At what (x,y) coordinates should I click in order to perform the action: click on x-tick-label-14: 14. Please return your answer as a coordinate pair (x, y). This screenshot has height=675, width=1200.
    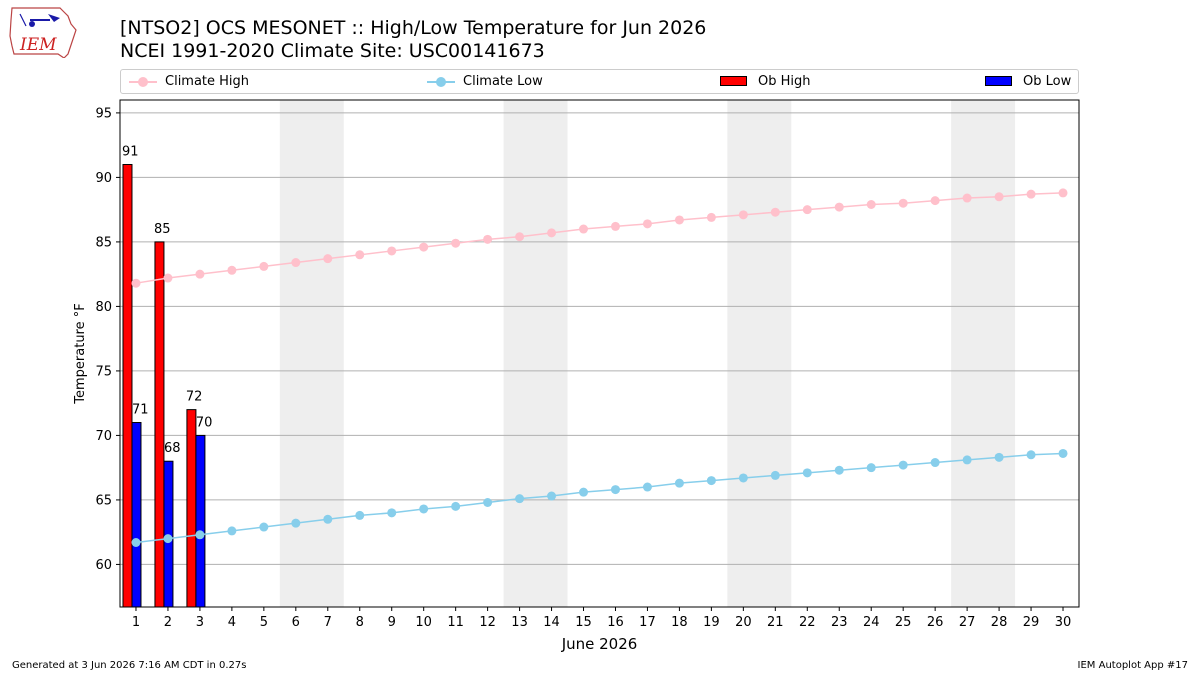
    Looking at the image, I should click on (551, 622).